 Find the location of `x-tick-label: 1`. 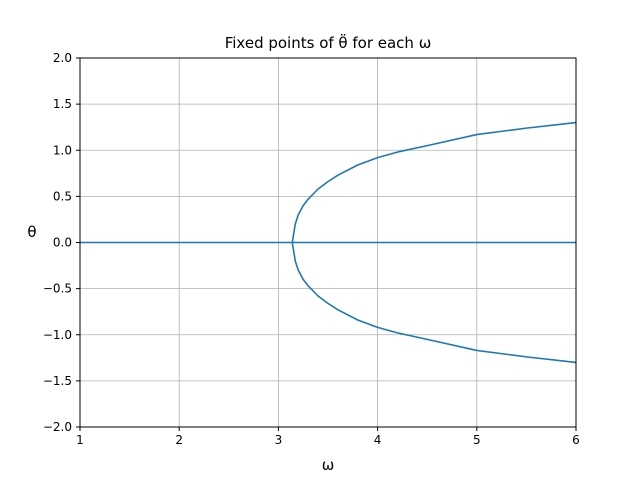

x-tick-label: 1 is located at coordinates (80, 440).